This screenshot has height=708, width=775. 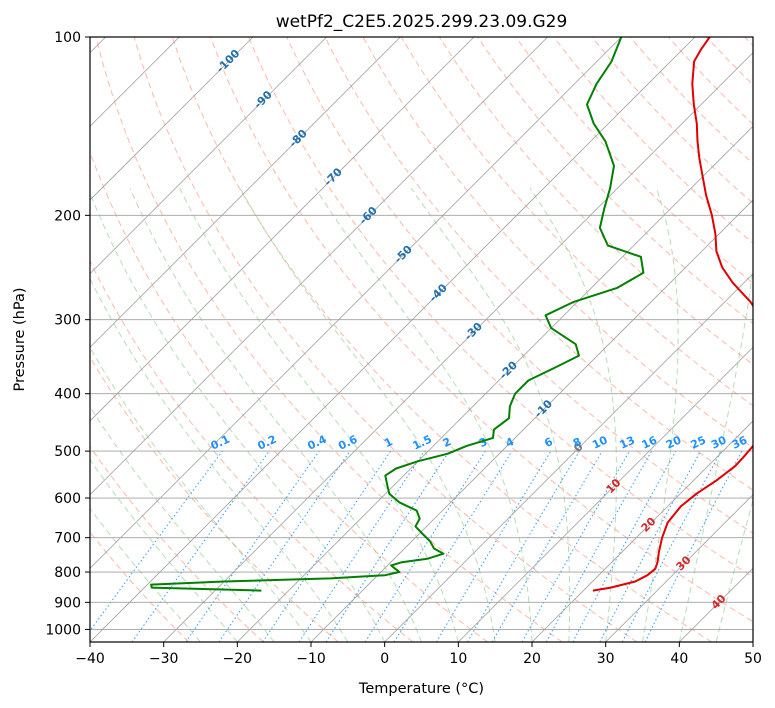 What do you see at coordinates (650, 442) in the screenshot?
I see `mixing-ratio-label: 16` at bounding box center [650, 442].